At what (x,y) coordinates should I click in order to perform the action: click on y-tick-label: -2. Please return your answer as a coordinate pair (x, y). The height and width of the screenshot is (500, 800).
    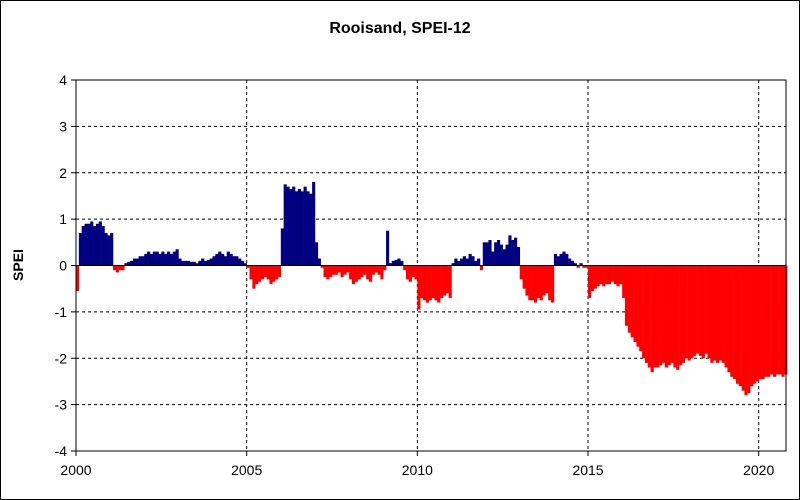
    Looking at the image, I should click on (61, 358).